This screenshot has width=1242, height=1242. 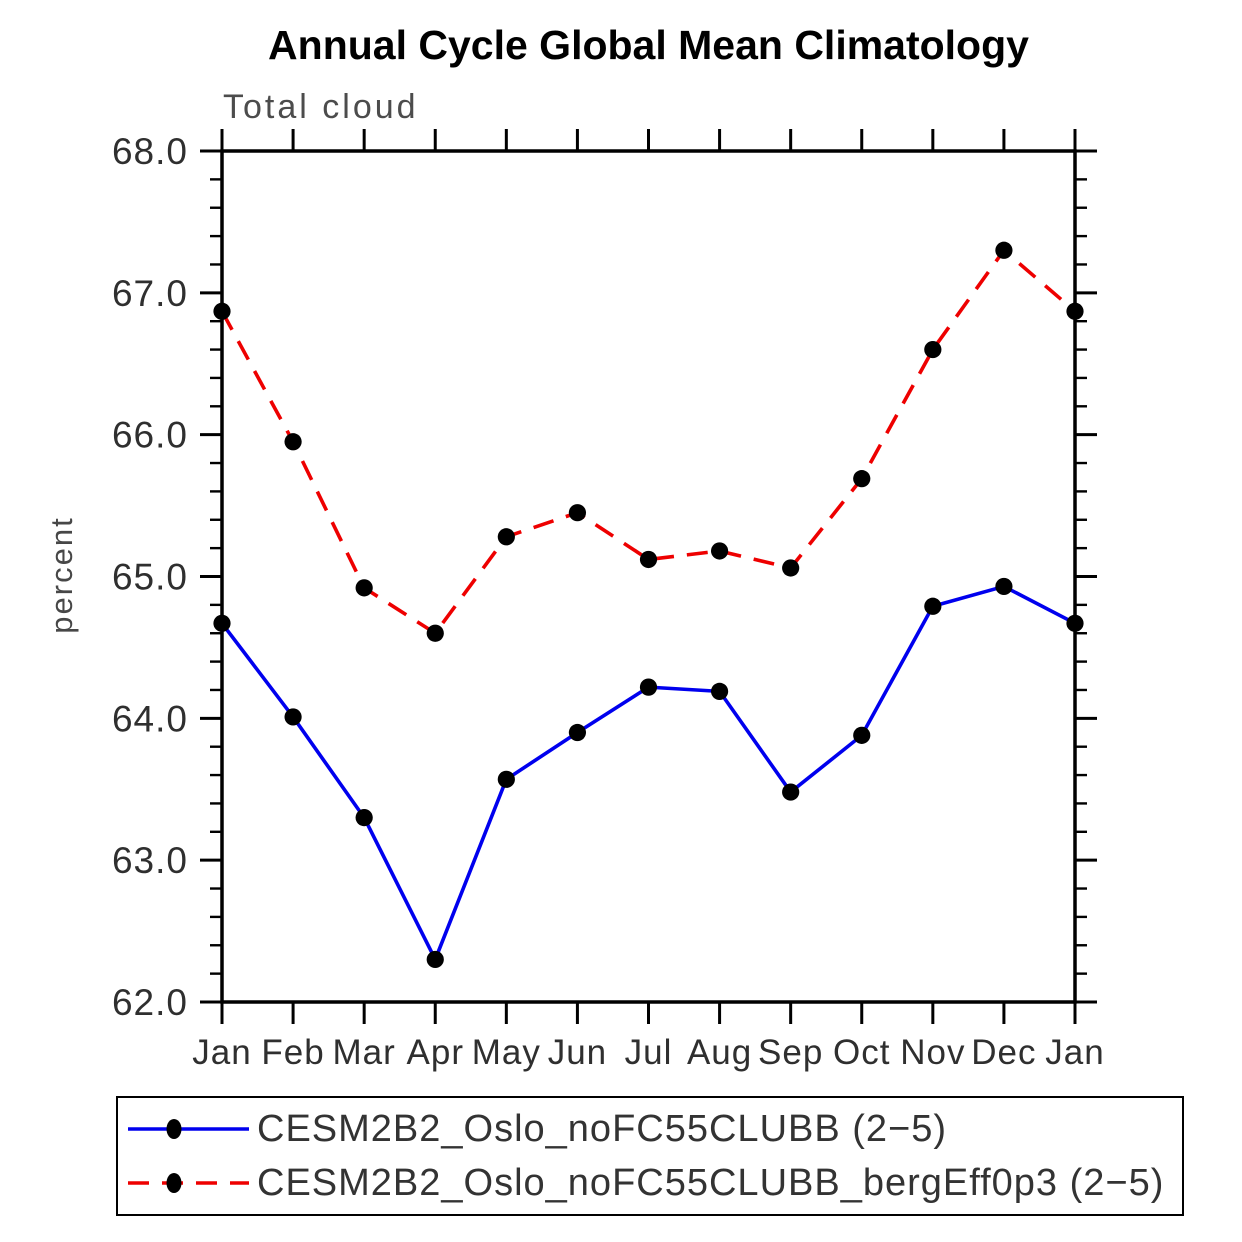 I want to click on x-tick-label-jun-5: Jun, so click(x=577, y=1052).